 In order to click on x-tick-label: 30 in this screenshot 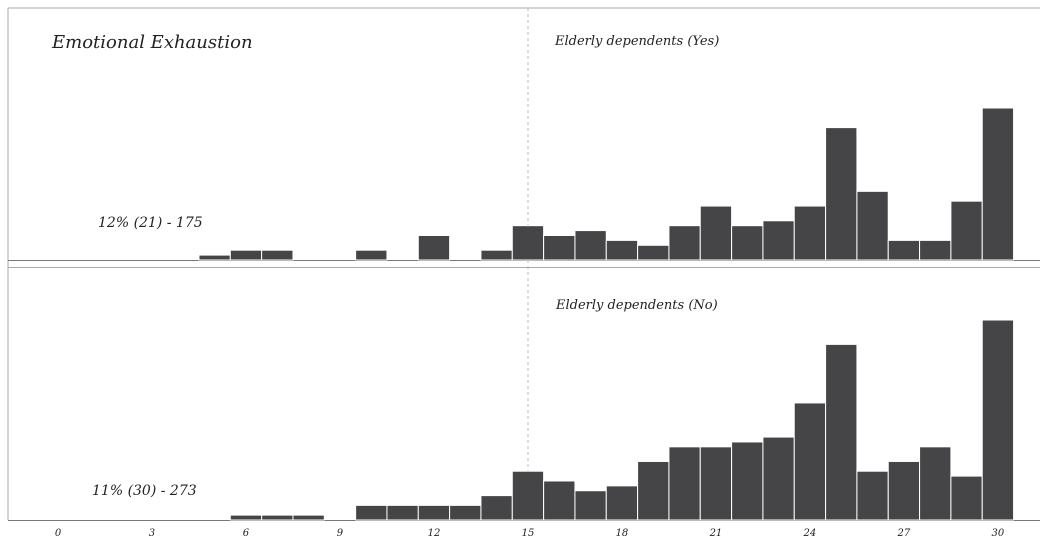, I will do `click(998, 533)`.